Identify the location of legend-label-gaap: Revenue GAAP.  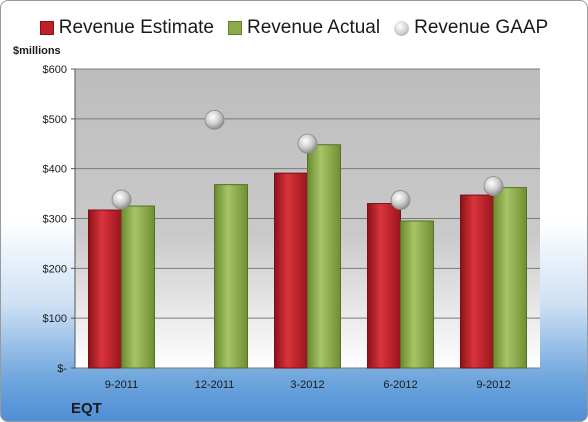
(481, 27).